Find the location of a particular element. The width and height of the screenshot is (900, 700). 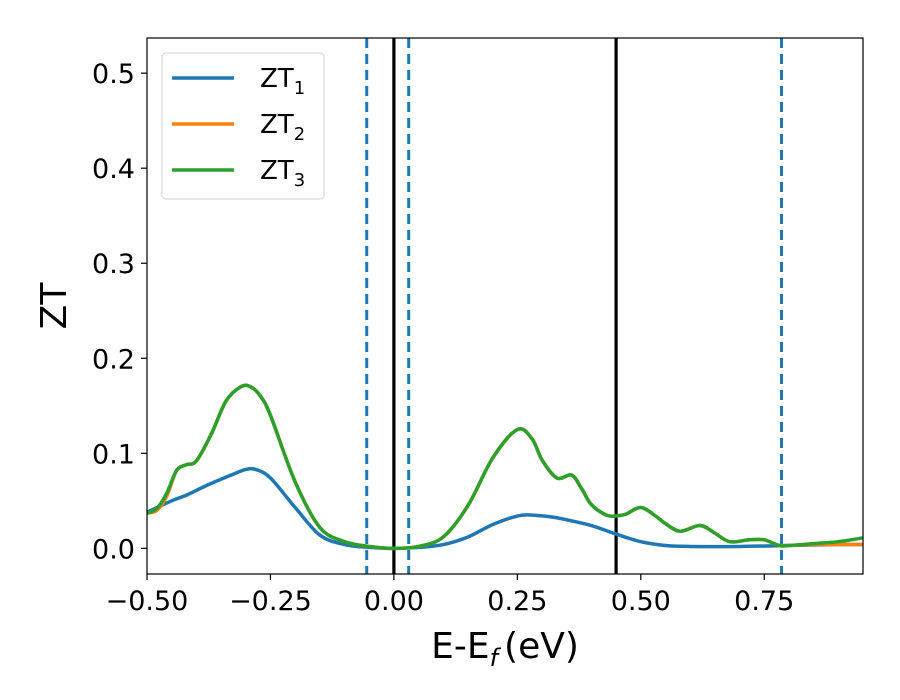

legend-label-3: ZT3 is located at coordinates (282, 173).